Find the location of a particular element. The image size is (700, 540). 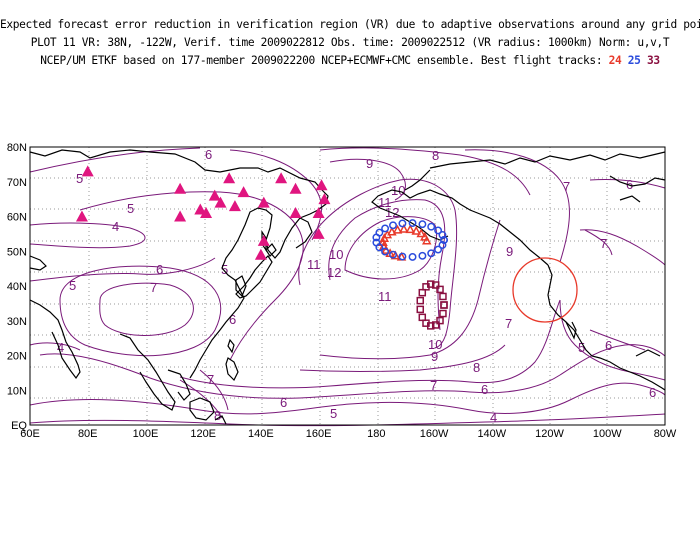

track-label-33: 33 is located at coordinates (653, 60).